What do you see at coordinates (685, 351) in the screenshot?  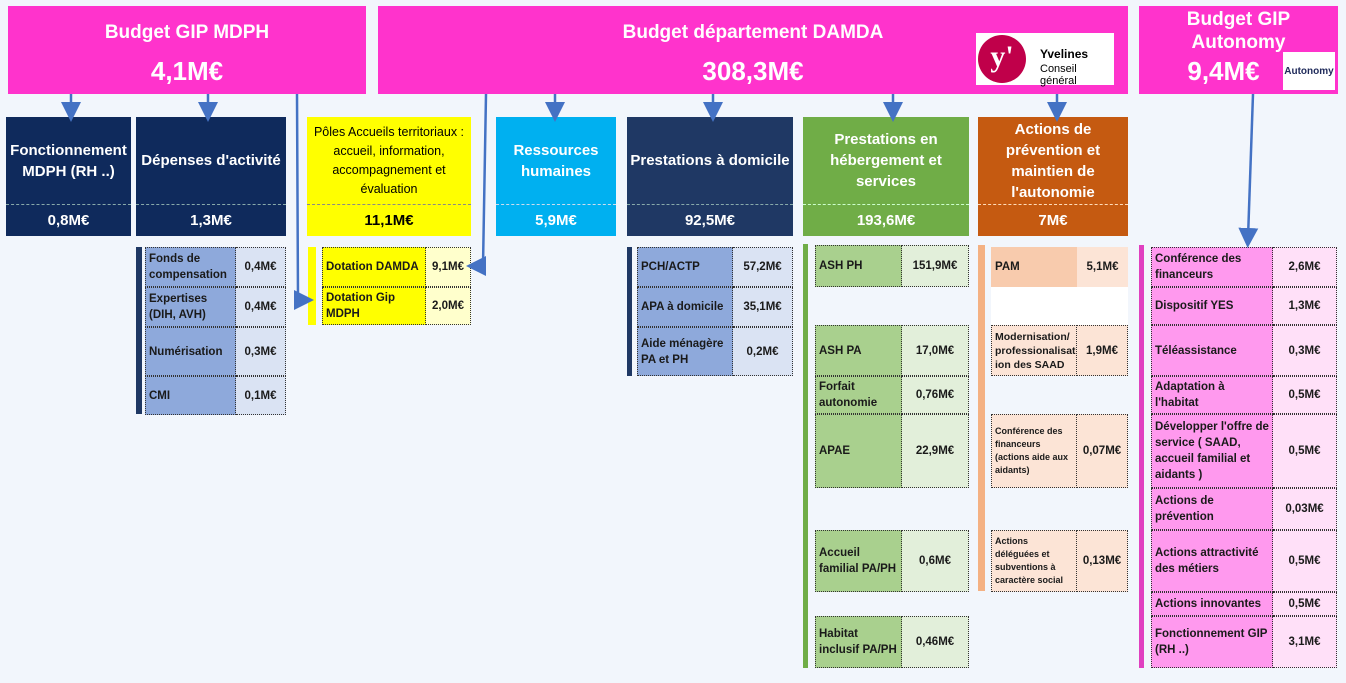 I see `domicile-item-label: Aide ménagère PA et PH` at bounding box center [685, 351].